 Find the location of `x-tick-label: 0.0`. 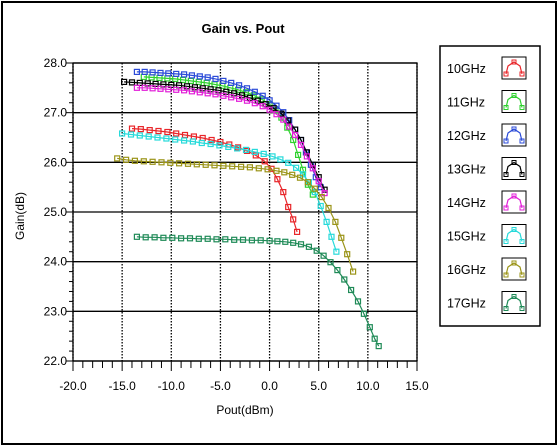

x-tick-label: 0.0 is located at coordinates (269, 386).